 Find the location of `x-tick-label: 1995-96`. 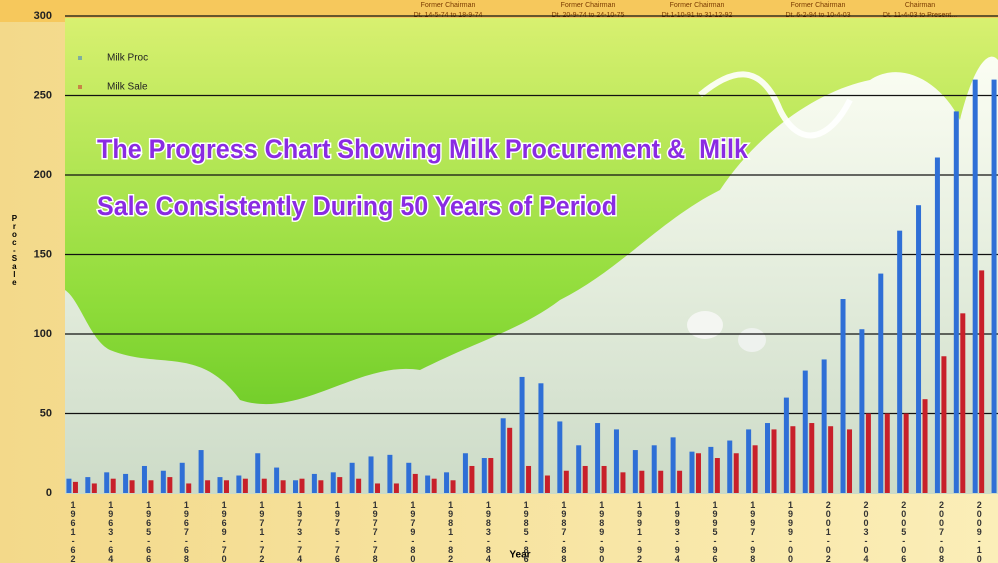

x-tick-label: 1995-96 is located at coordinates (715, 531).